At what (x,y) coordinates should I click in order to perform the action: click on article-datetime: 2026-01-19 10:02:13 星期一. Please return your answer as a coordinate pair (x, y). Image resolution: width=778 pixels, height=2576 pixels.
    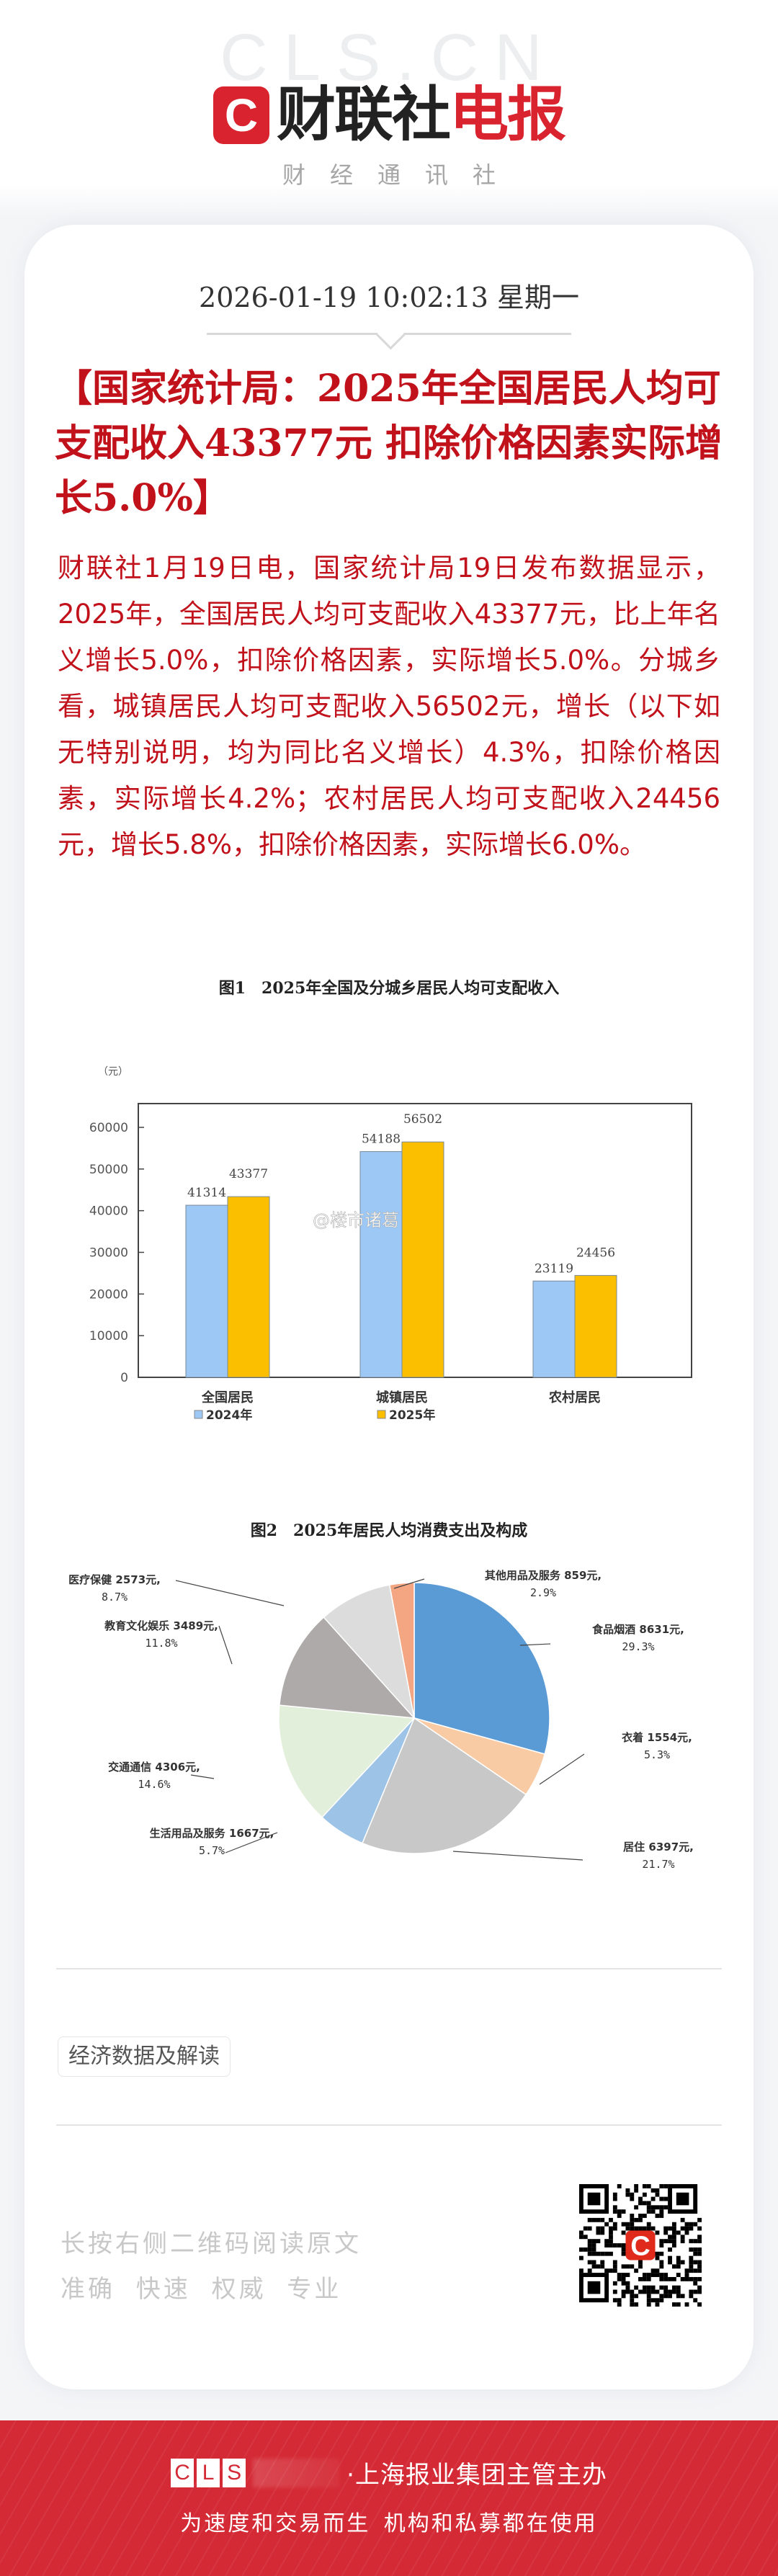
    Looking at the image, I should click on (389, 297).